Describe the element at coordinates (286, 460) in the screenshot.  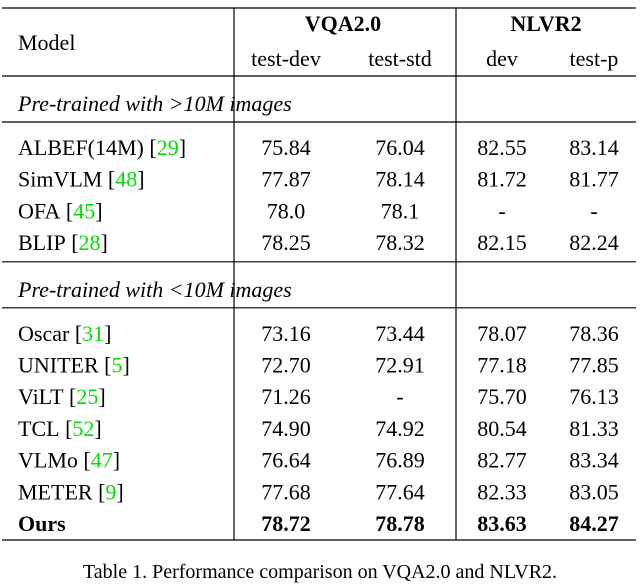
I see `cell-value: 76.64` at that location.